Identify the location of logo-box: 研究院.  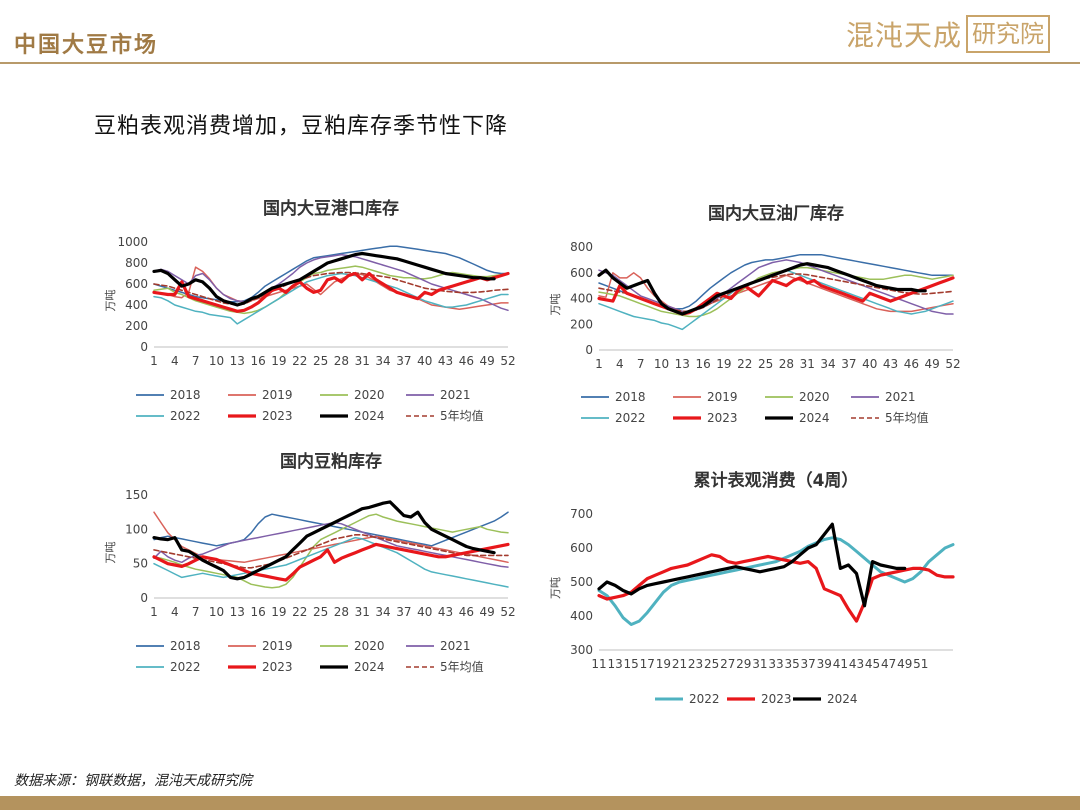
(1008, 34).